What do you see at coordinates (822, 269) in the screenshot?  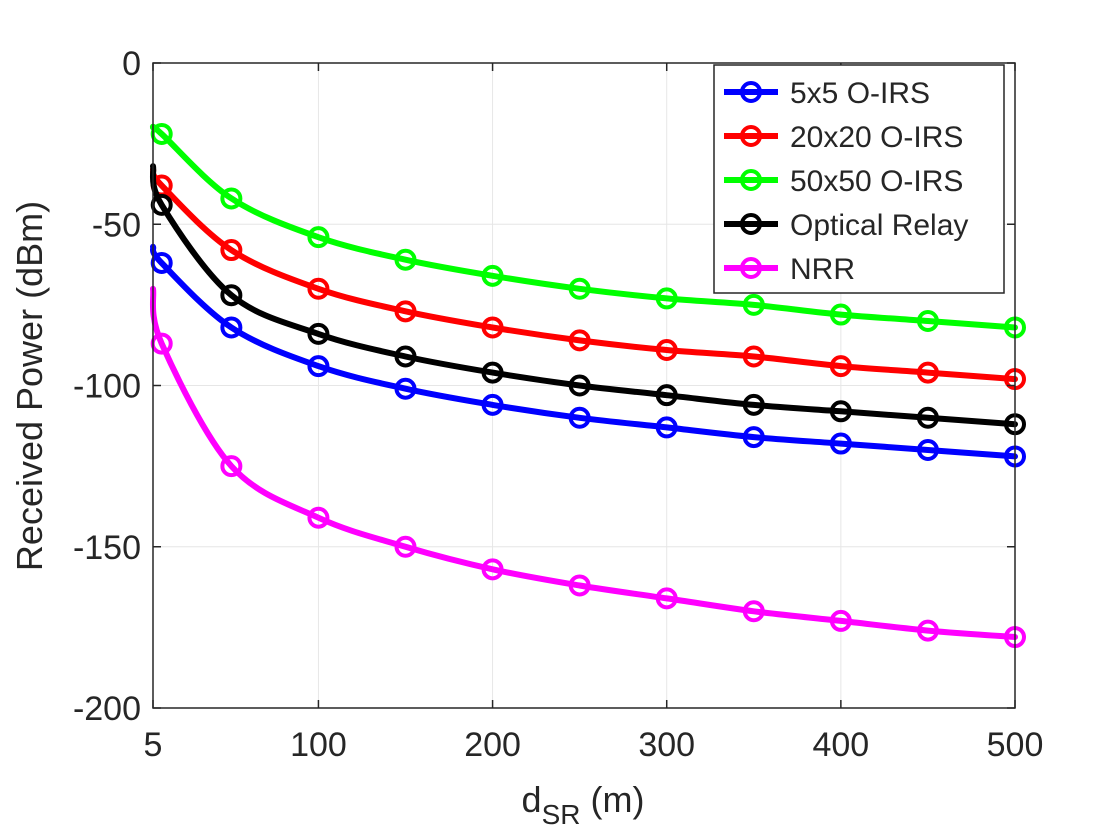 I see `legend-label-nrr: NRR` at bounding box center [822, 269].